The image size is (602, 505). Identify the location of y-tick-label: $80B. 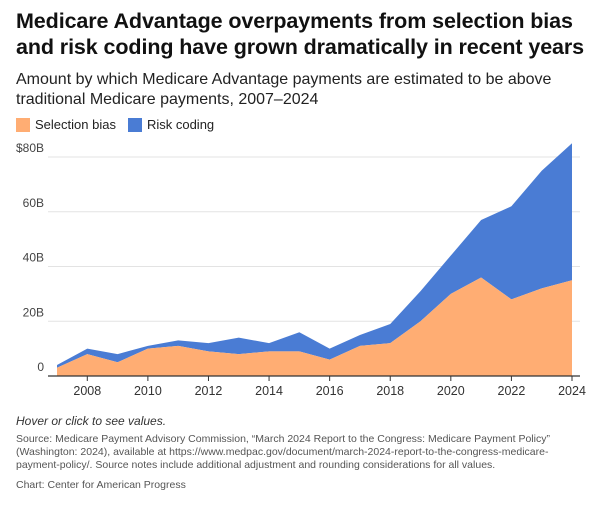
(30, 148).